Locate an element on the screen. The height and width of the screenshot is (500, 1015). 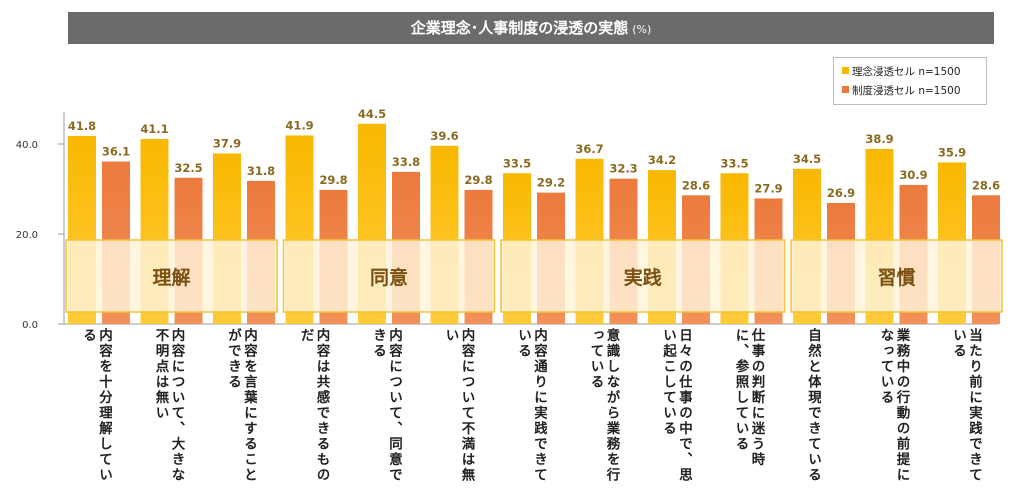
value-label-series2-2: 31.8 is located at coordinates (261, 171).